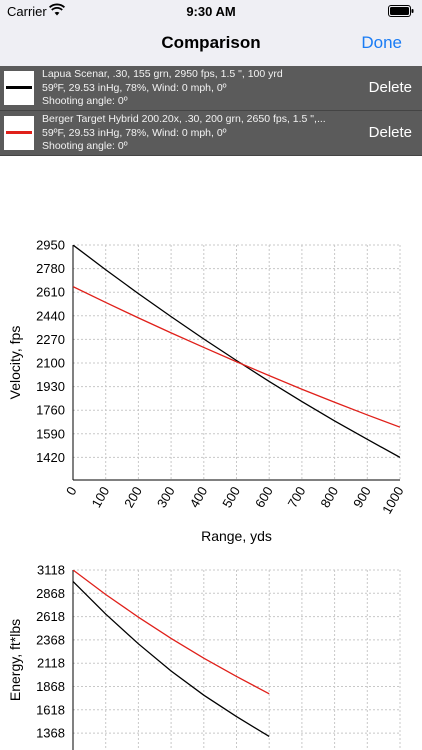 Image resolution: width=422 pixels, height=750 pixels. What do you see at coordinates (50, 593) in the screenshot?
I see `y-tick-label: 2868` at bounding box center [50, 593].